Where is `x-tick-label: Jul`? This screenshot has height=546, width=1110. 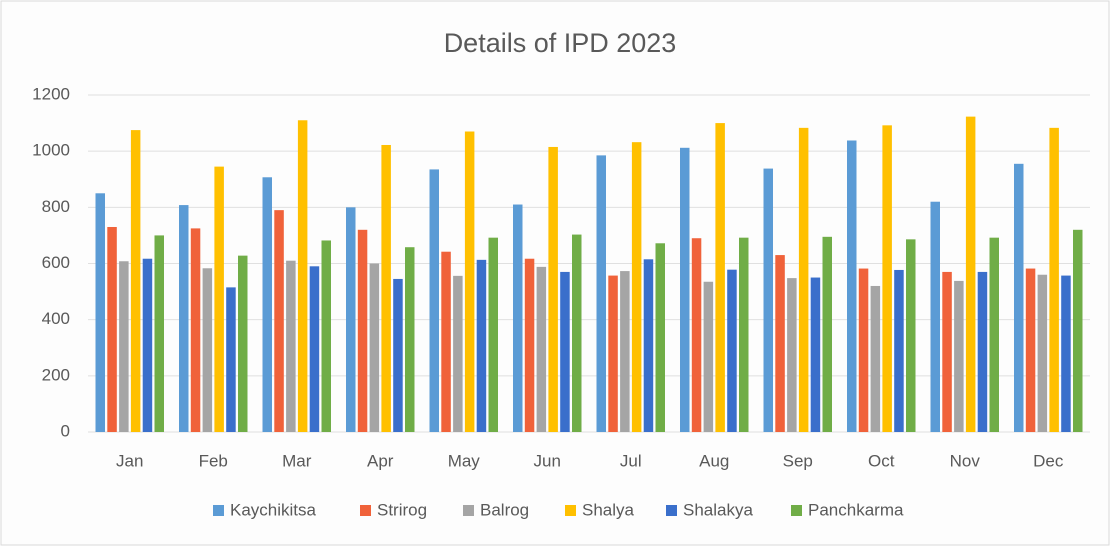
x-tick-label: Jul is located at coordinates (631, 460).